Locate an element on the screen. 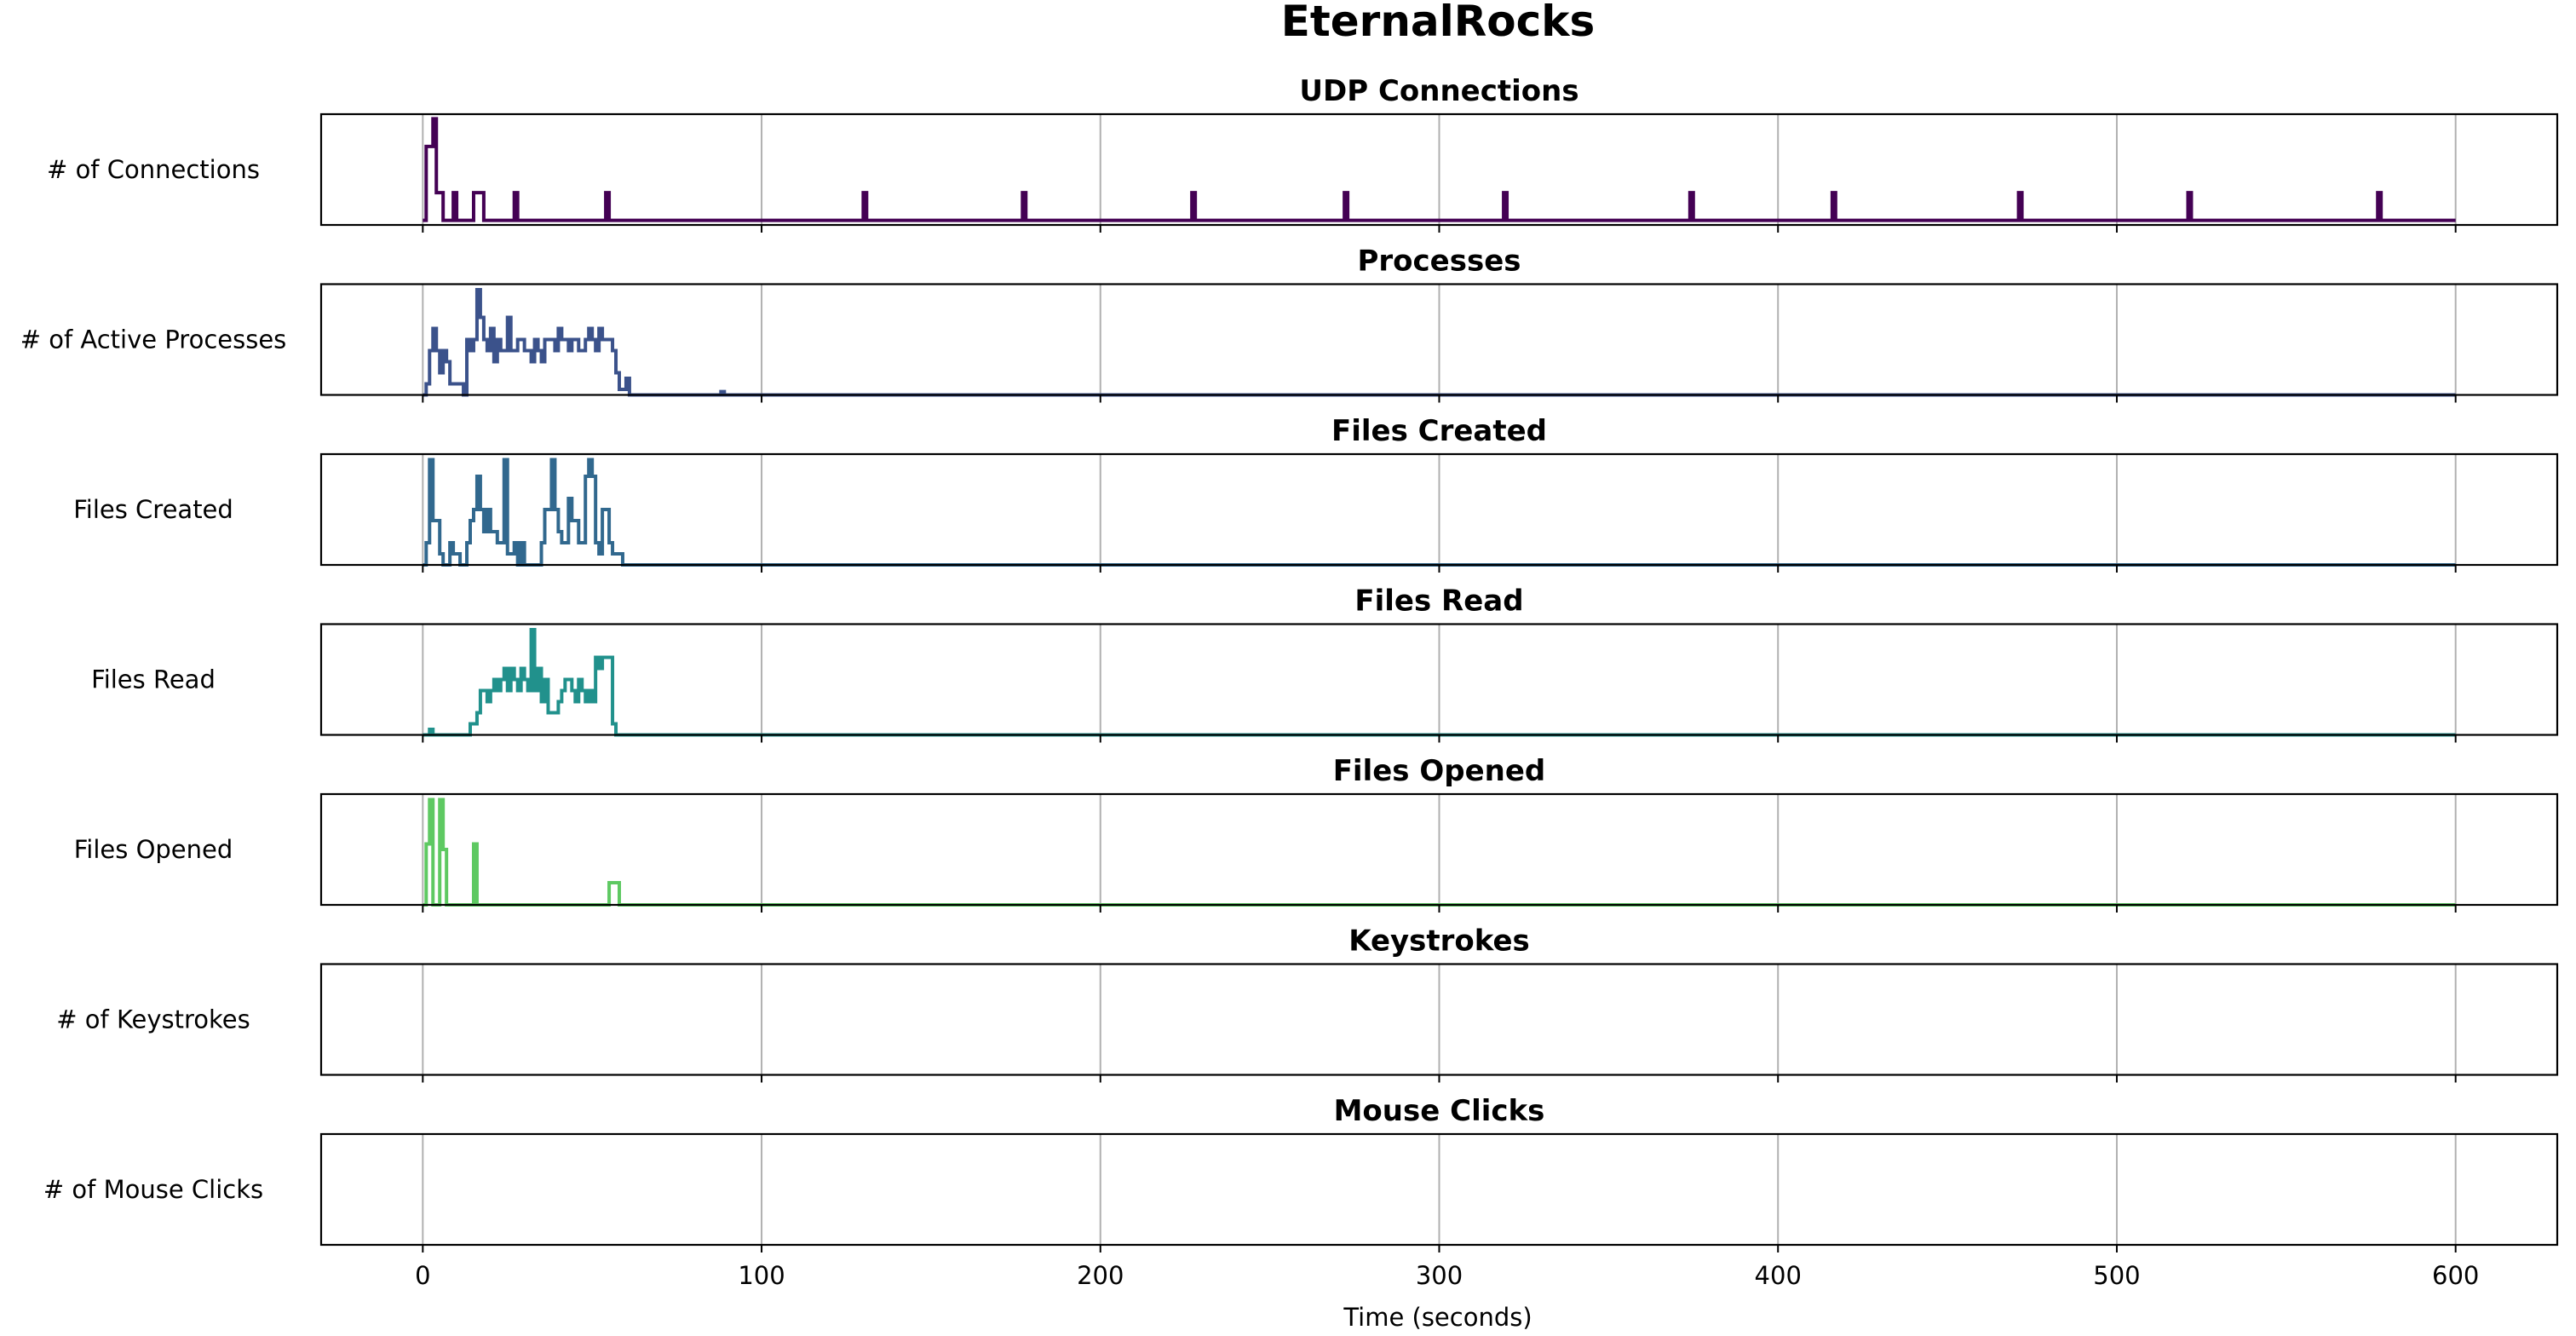 This screenshot has width=2576, height=1336. panel-title: Keystrokes is located at coordinates (1439, 941).